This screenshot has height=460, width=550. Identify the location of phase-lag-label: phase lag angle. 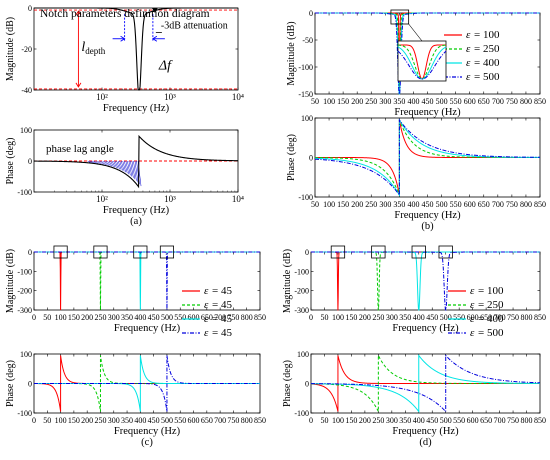
(80, 149).